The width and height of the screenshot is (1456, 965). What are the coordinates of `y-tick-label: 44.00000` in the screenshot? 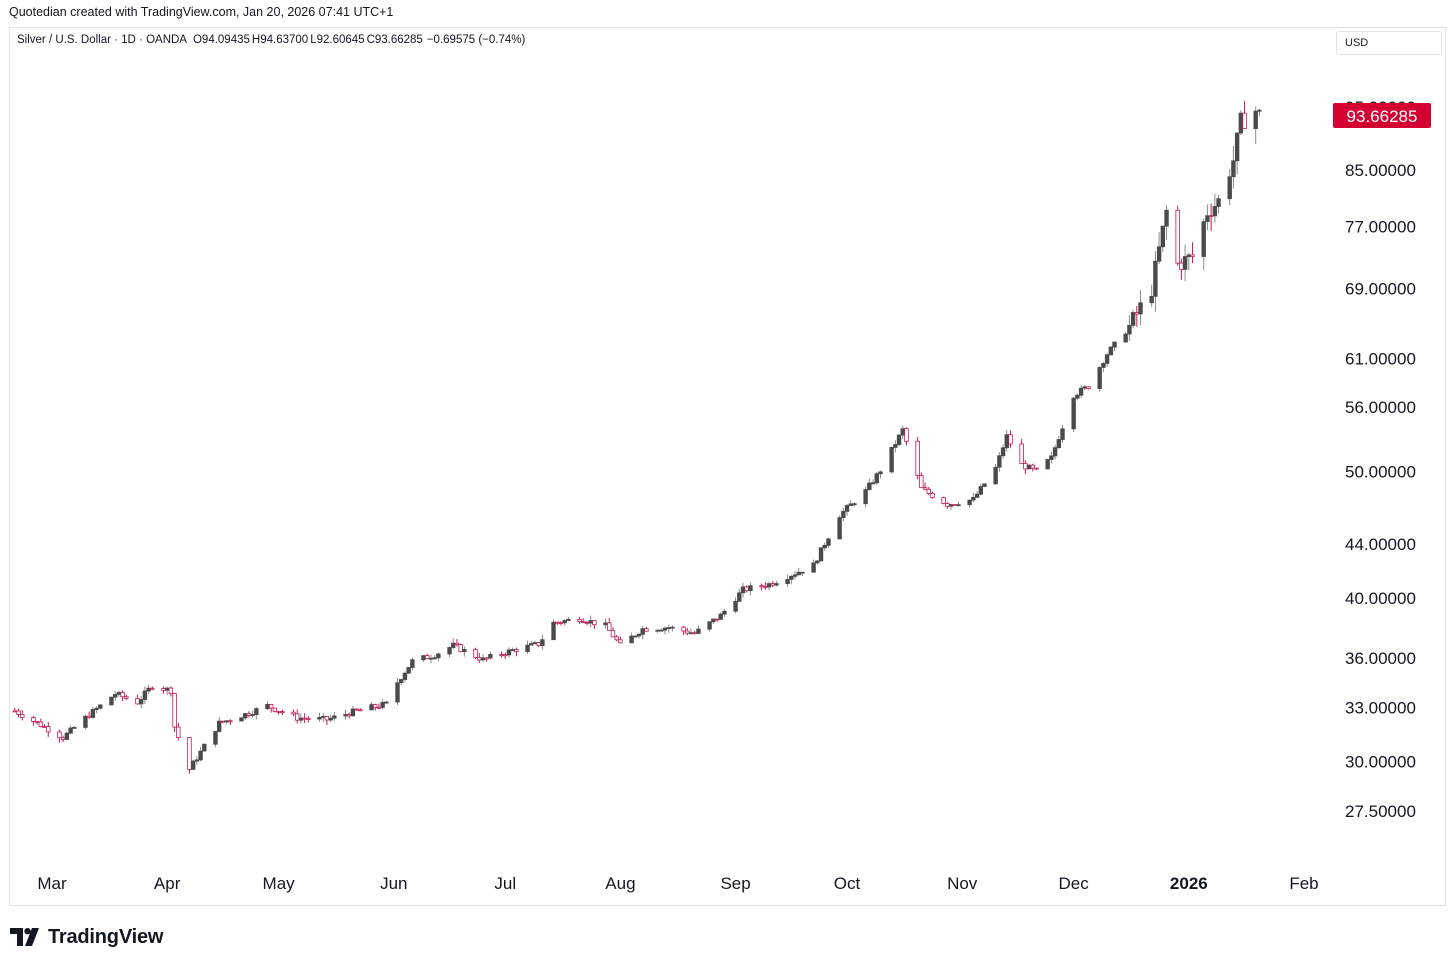 It's located at (1380, 544).